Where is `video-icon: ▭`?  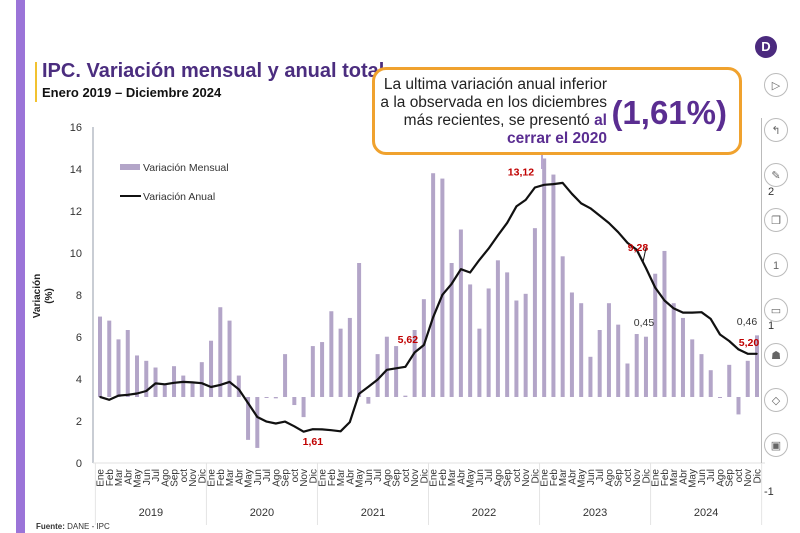 video-icon: ▭ is located at coordinates (776, 310).